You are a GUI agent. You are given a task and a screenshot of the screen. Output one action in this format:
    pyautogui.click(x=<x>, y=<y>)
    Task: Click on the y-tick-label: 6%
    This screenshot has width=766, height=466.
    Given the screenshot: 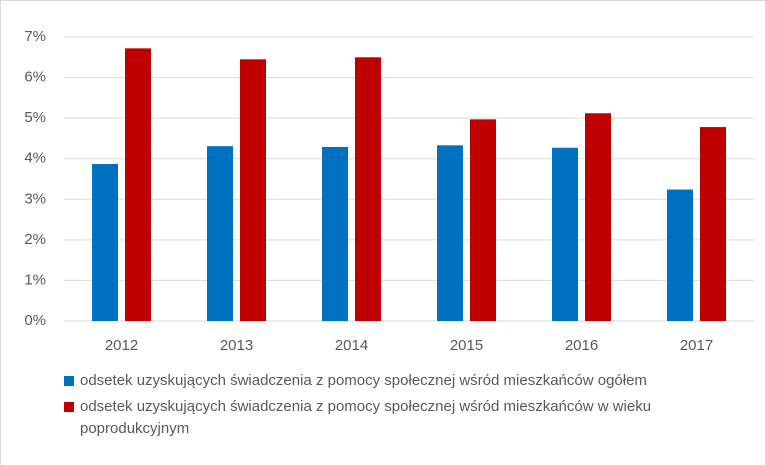 What is the action you would take?
    pyautogui.click(x=35, y=77)
    